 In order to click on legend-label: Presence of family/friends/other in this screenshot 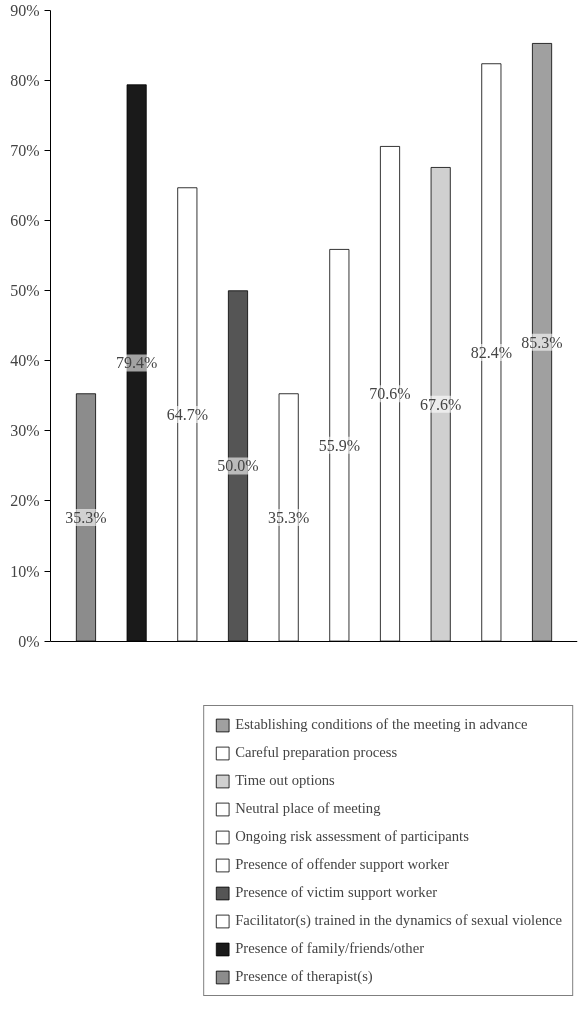, I will do `click(330, 948)`.